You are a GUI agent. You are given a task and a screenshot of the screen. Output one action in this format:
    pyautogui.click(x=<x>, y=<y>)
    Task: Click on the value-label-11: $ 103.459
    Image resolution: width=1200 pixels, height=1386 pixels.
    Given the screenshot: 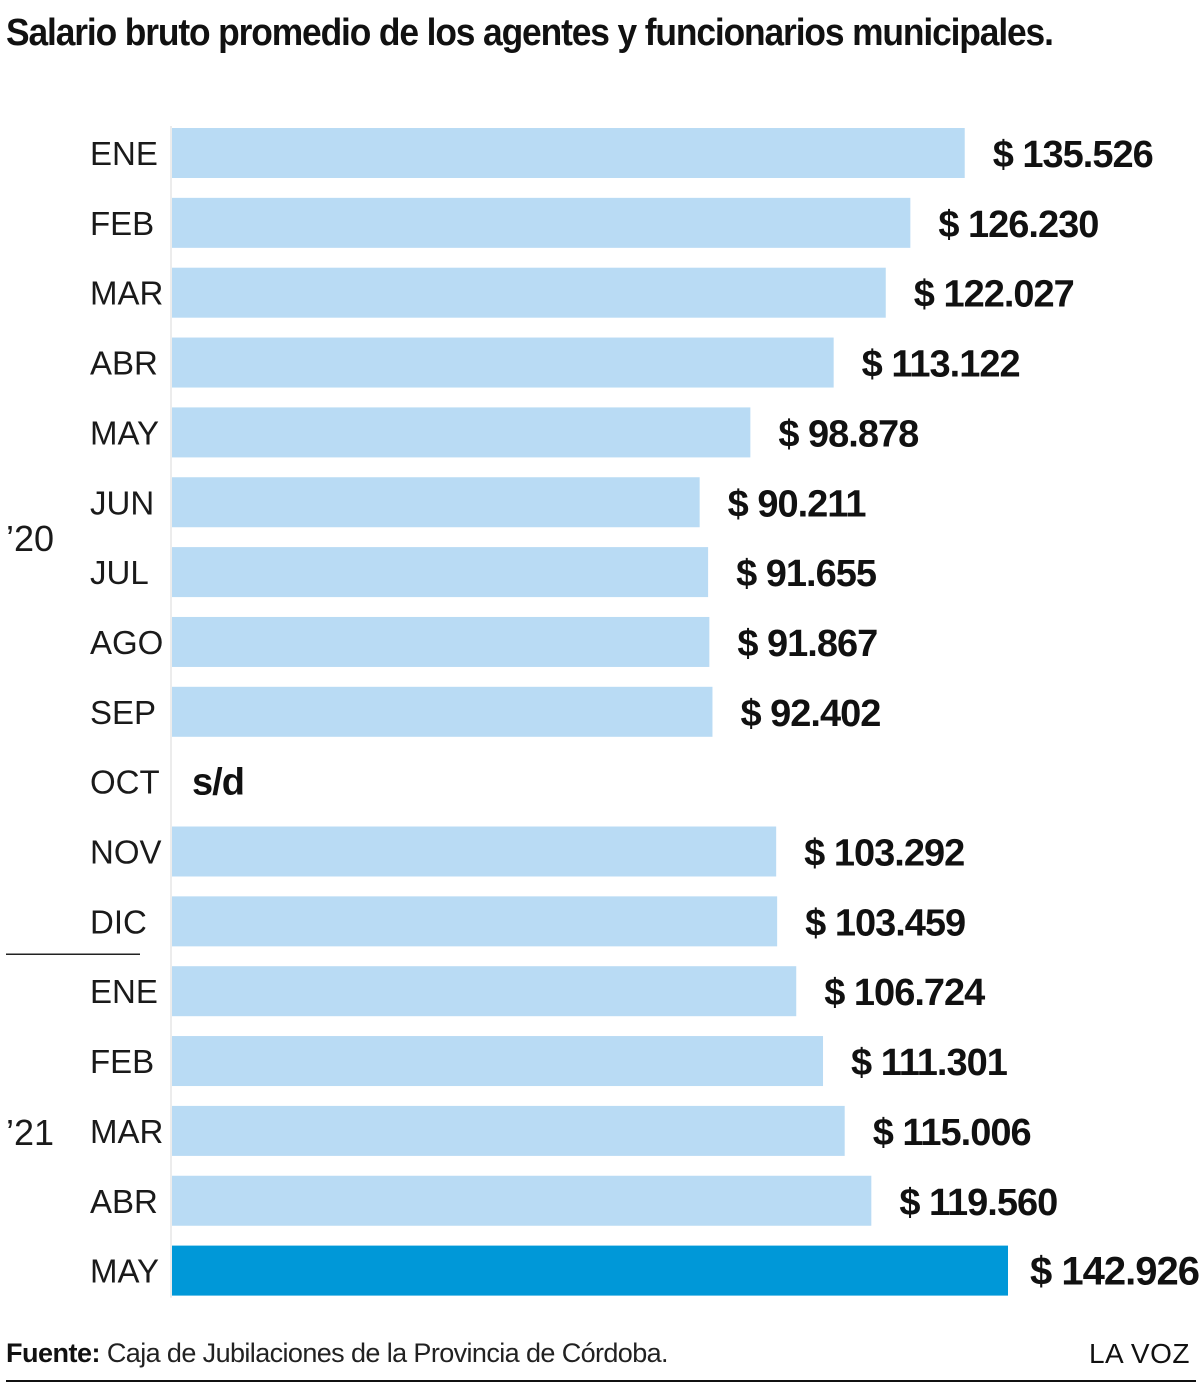 What is the action you would take?
    pyautogui.click(x=885, y=923)
    